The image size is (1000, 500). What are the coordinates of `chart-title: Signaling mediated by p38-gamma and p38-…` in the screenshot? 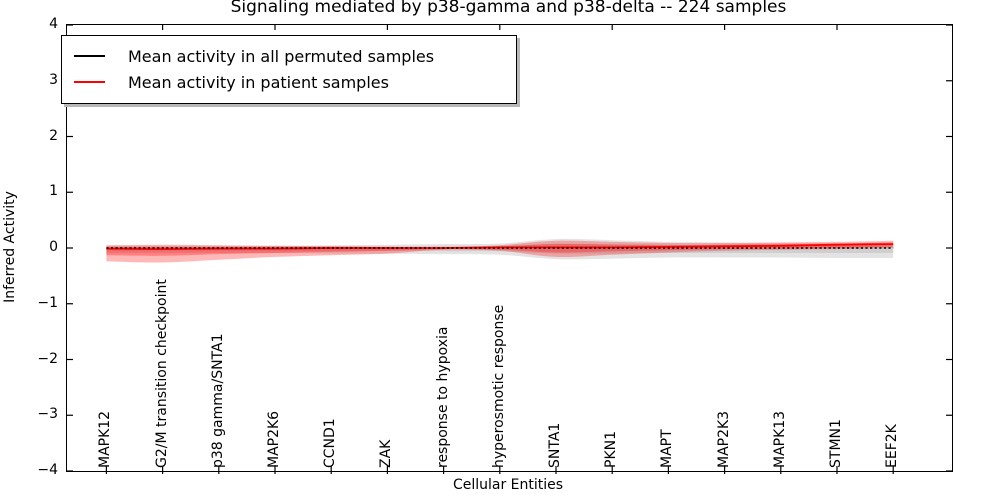 It's located at (508, 8).